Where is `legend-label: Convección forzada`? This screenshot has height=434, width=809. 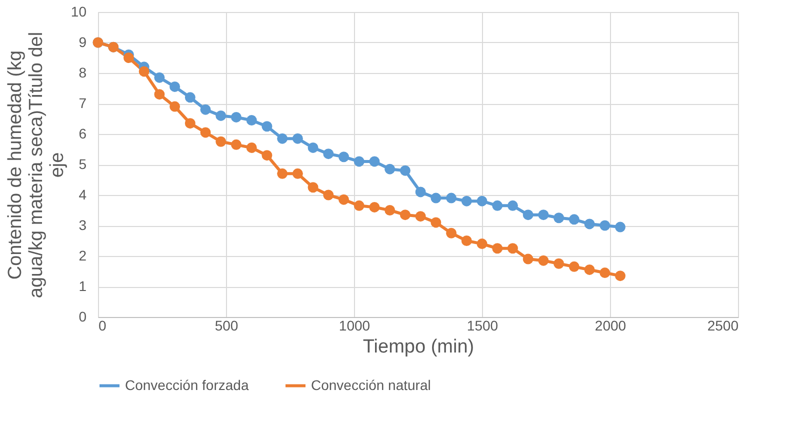
legend-label: Convección forzada is located at coordinates (187, 384).